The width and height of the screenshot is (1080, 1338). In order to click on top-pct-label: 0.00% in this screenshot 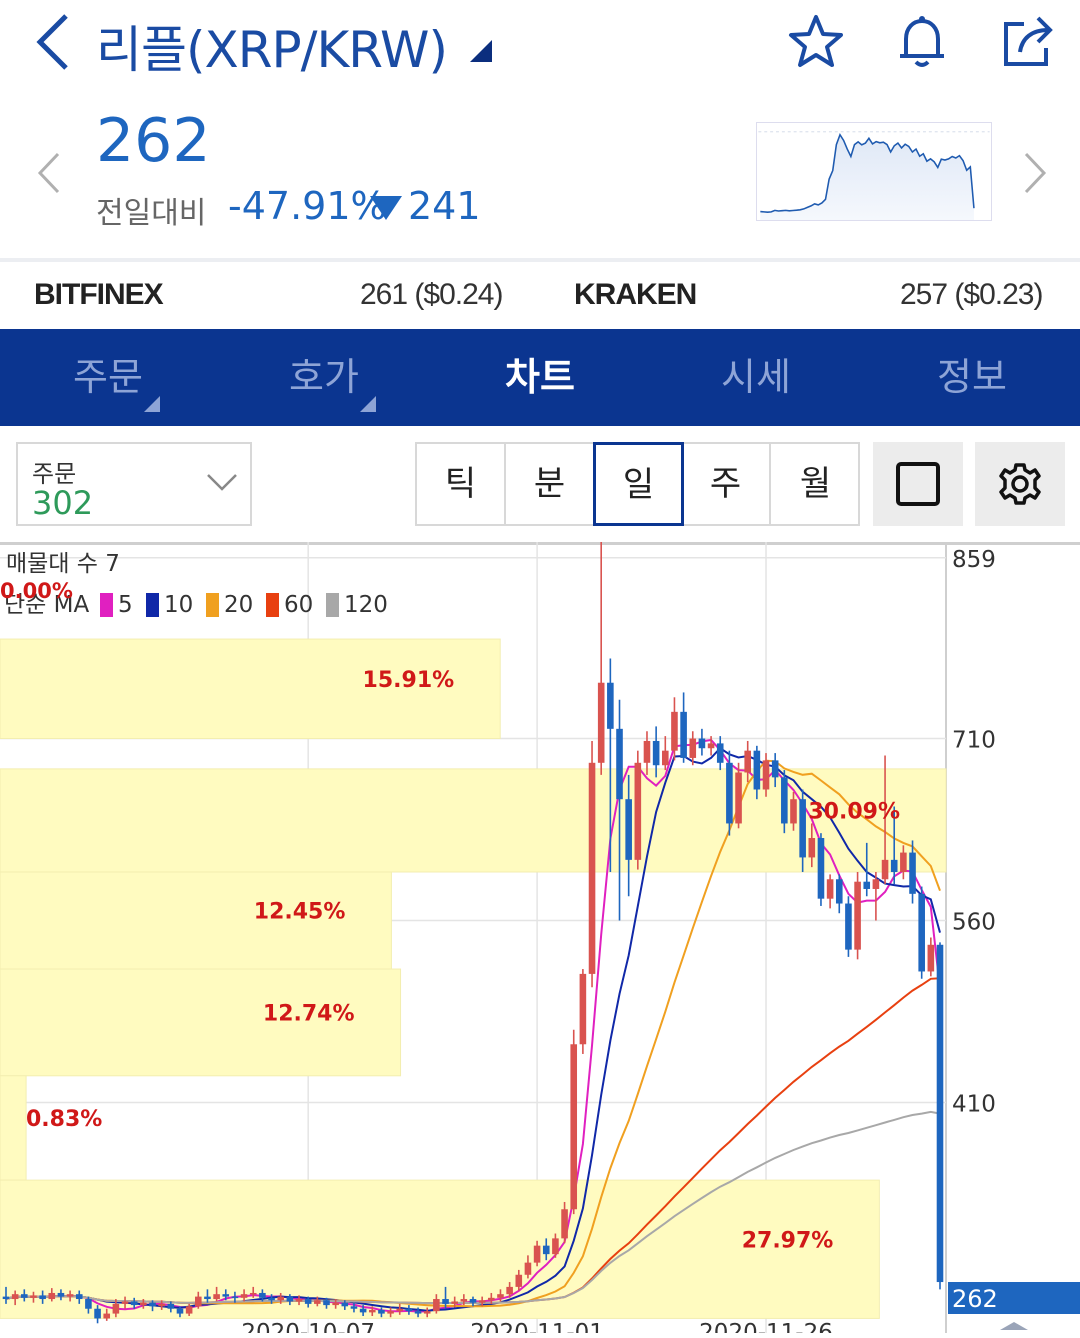, I will do `click(36, 591)`.